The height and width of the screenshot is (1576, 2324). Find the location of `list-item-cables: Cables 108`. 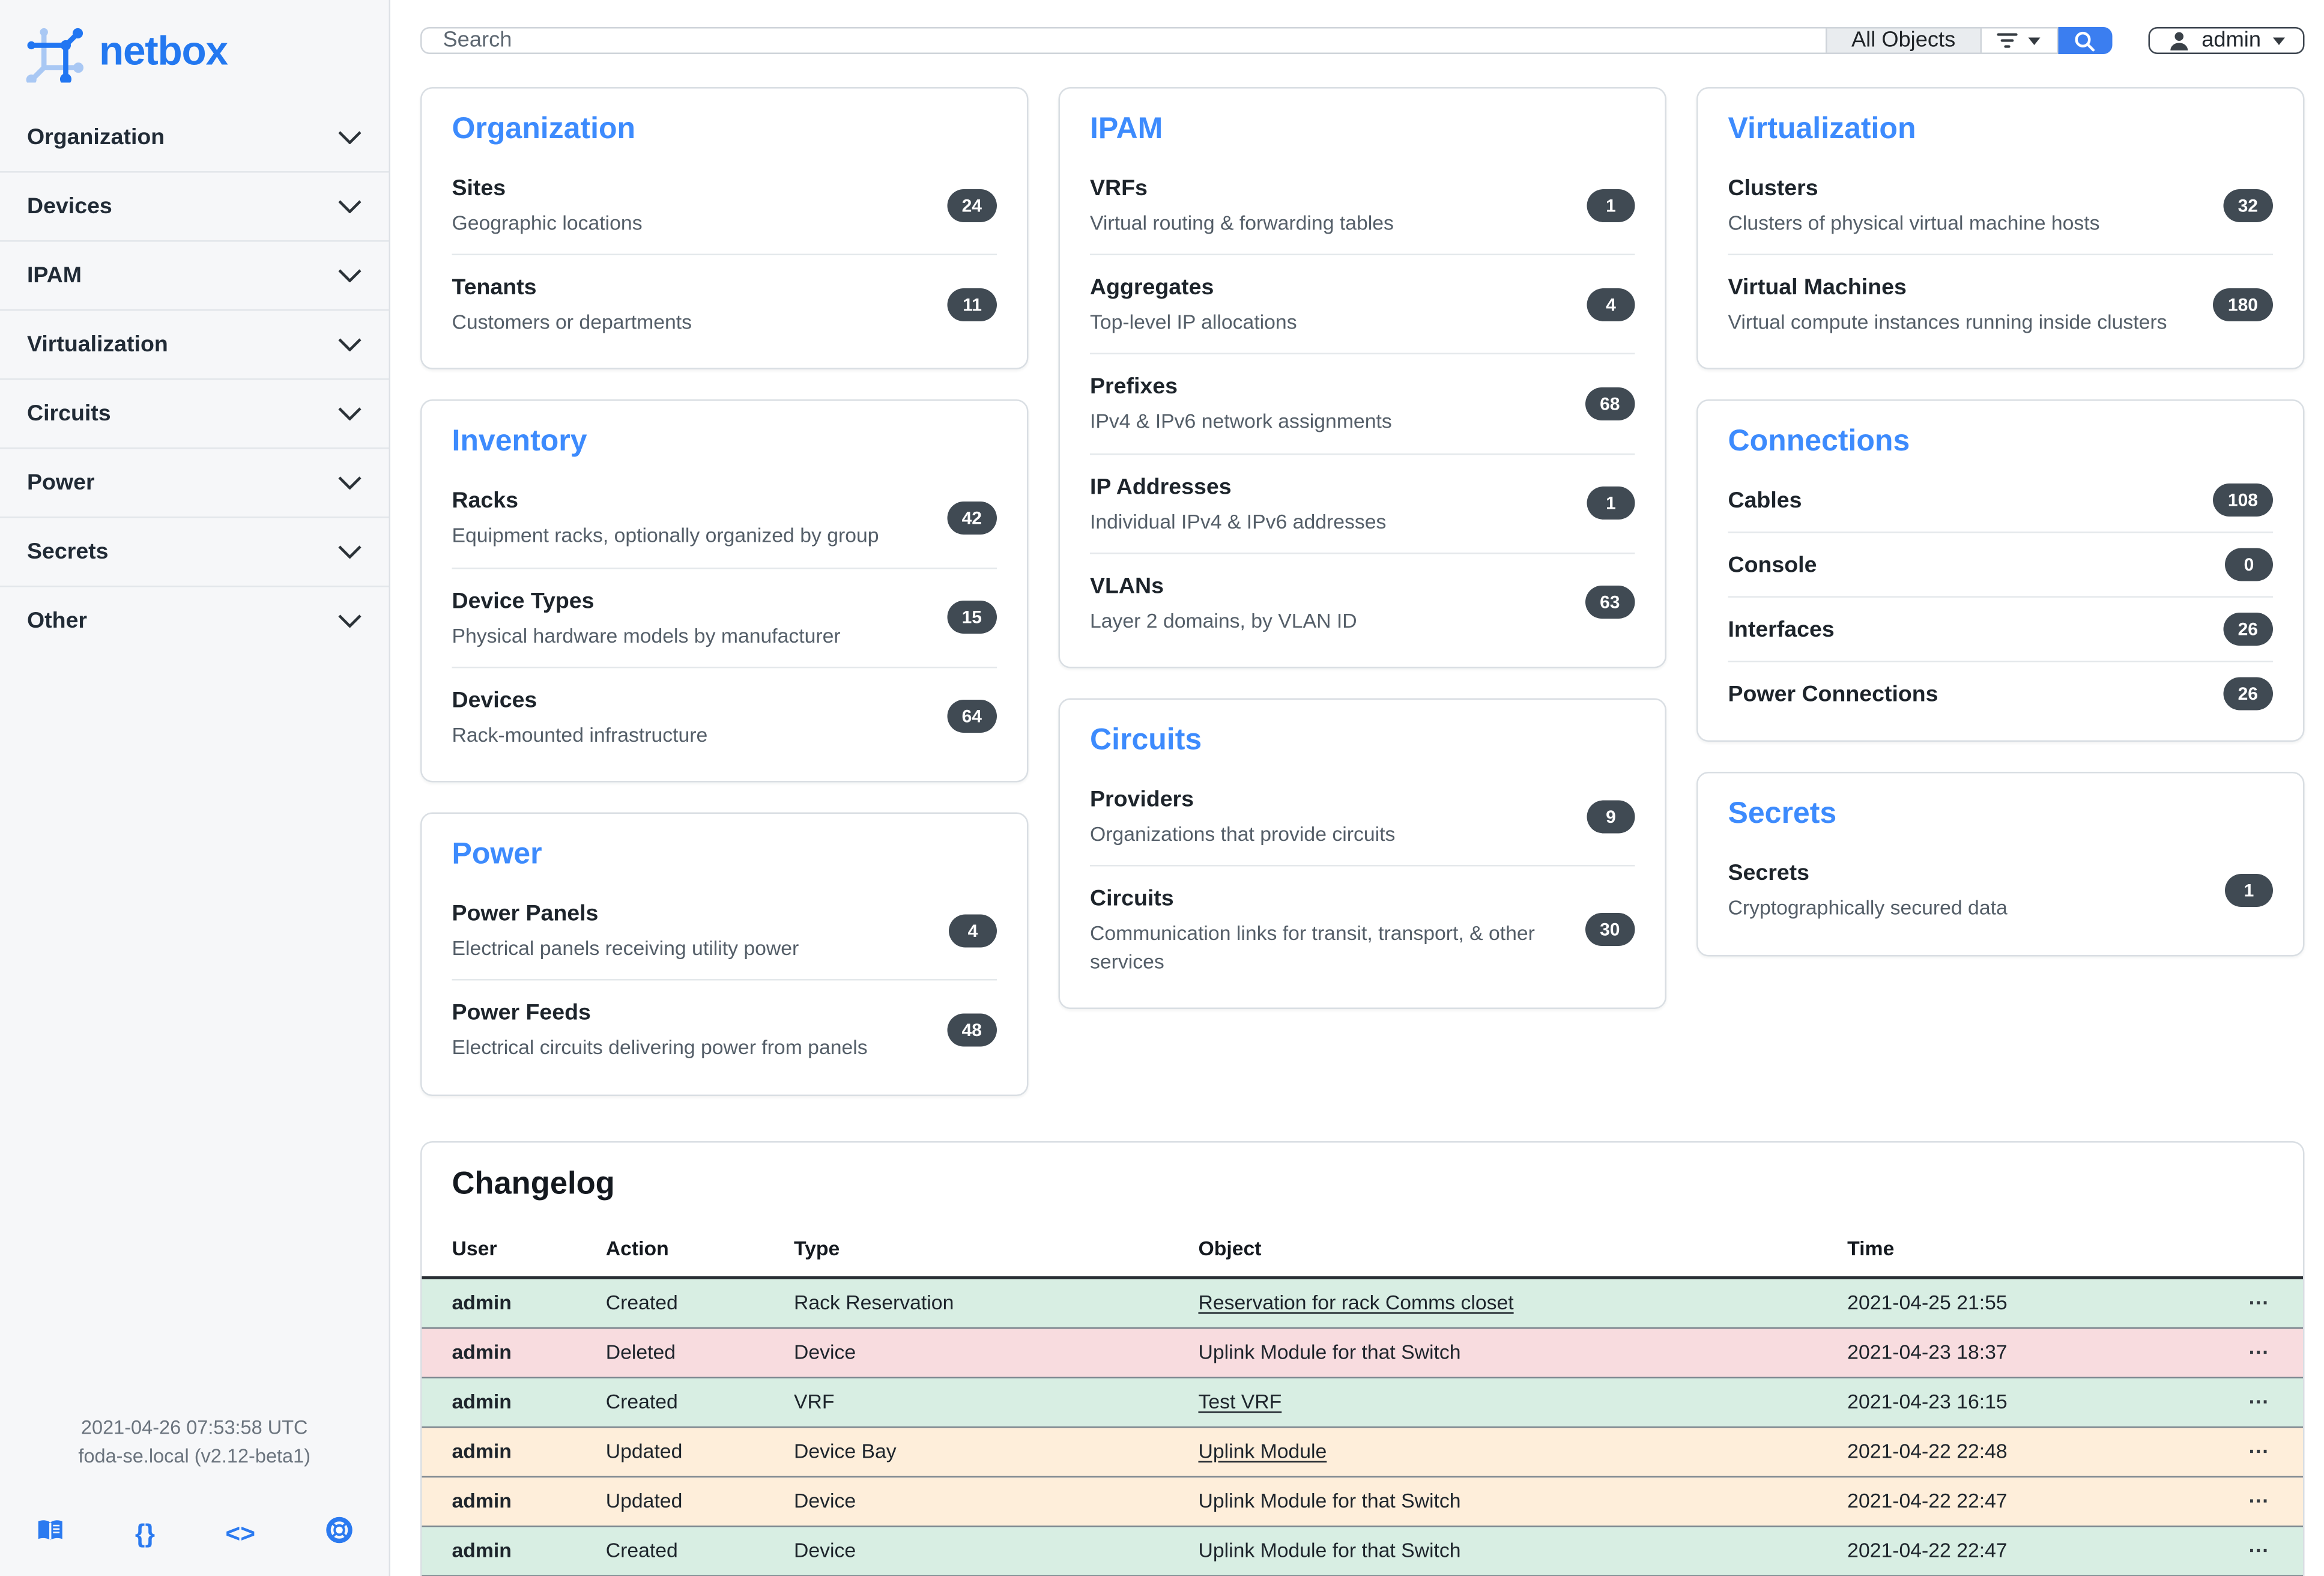

list-item-cables: Cables 108 is located at coordinates (2000, 501).